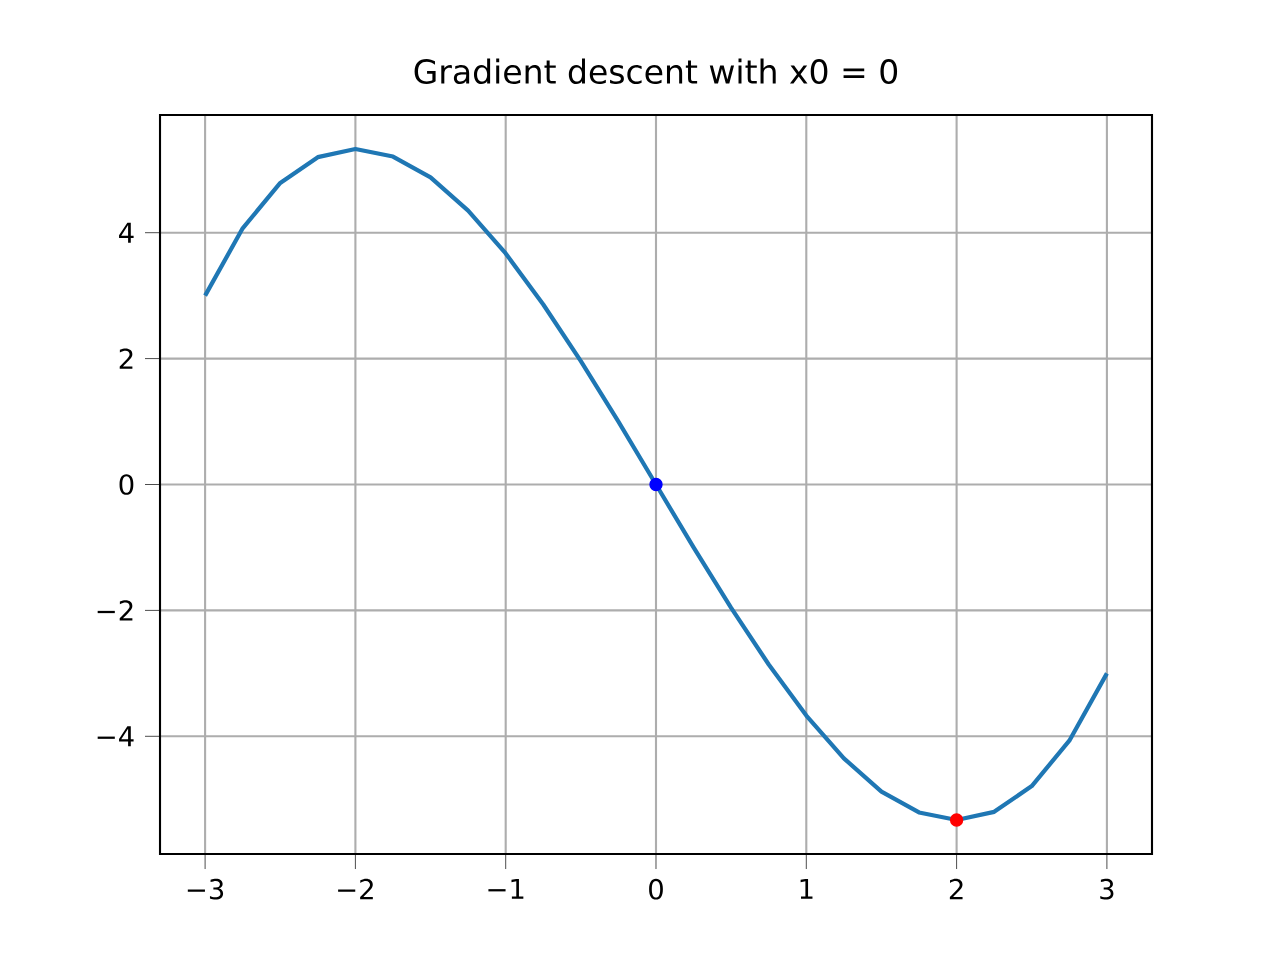  Describe the element at coordinates (126, 484) in the screenshot. I see `y-tick-label: 0` at that location.